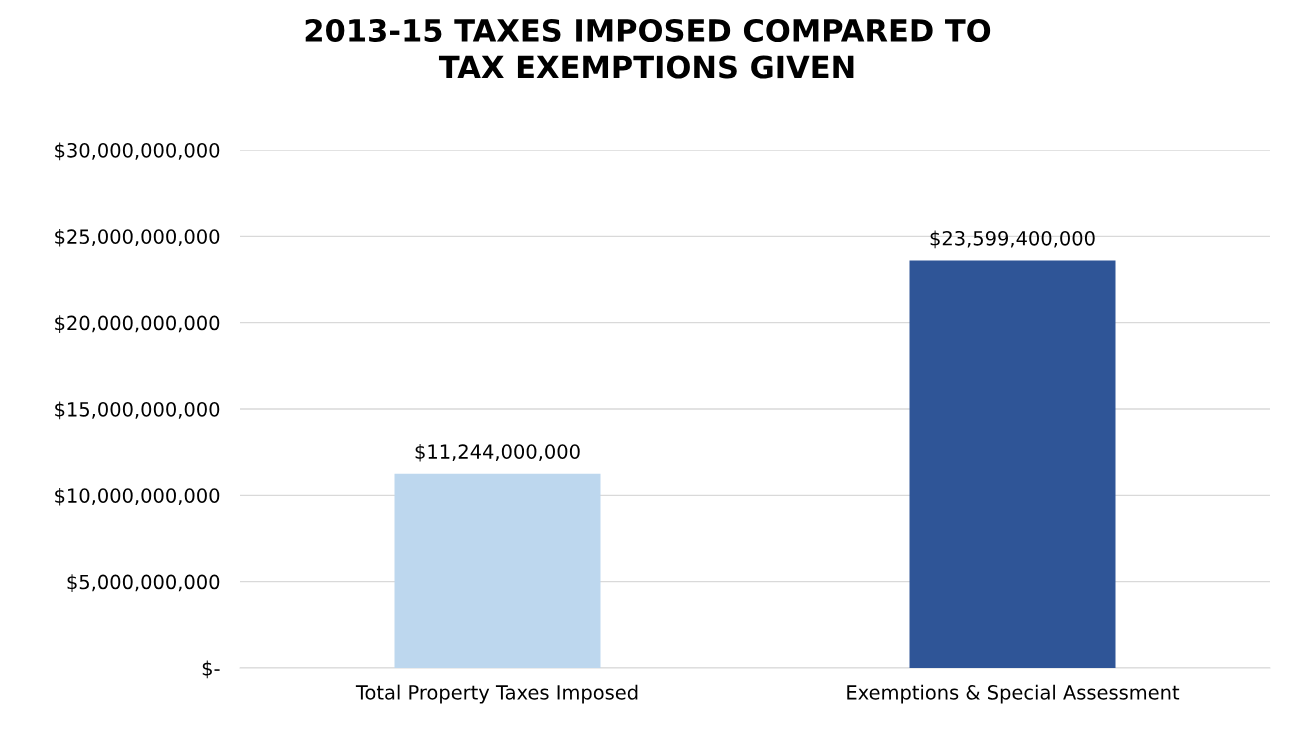  I want to click on x-tick-label: Total Property Taxes Imposed, so click(496, 694).